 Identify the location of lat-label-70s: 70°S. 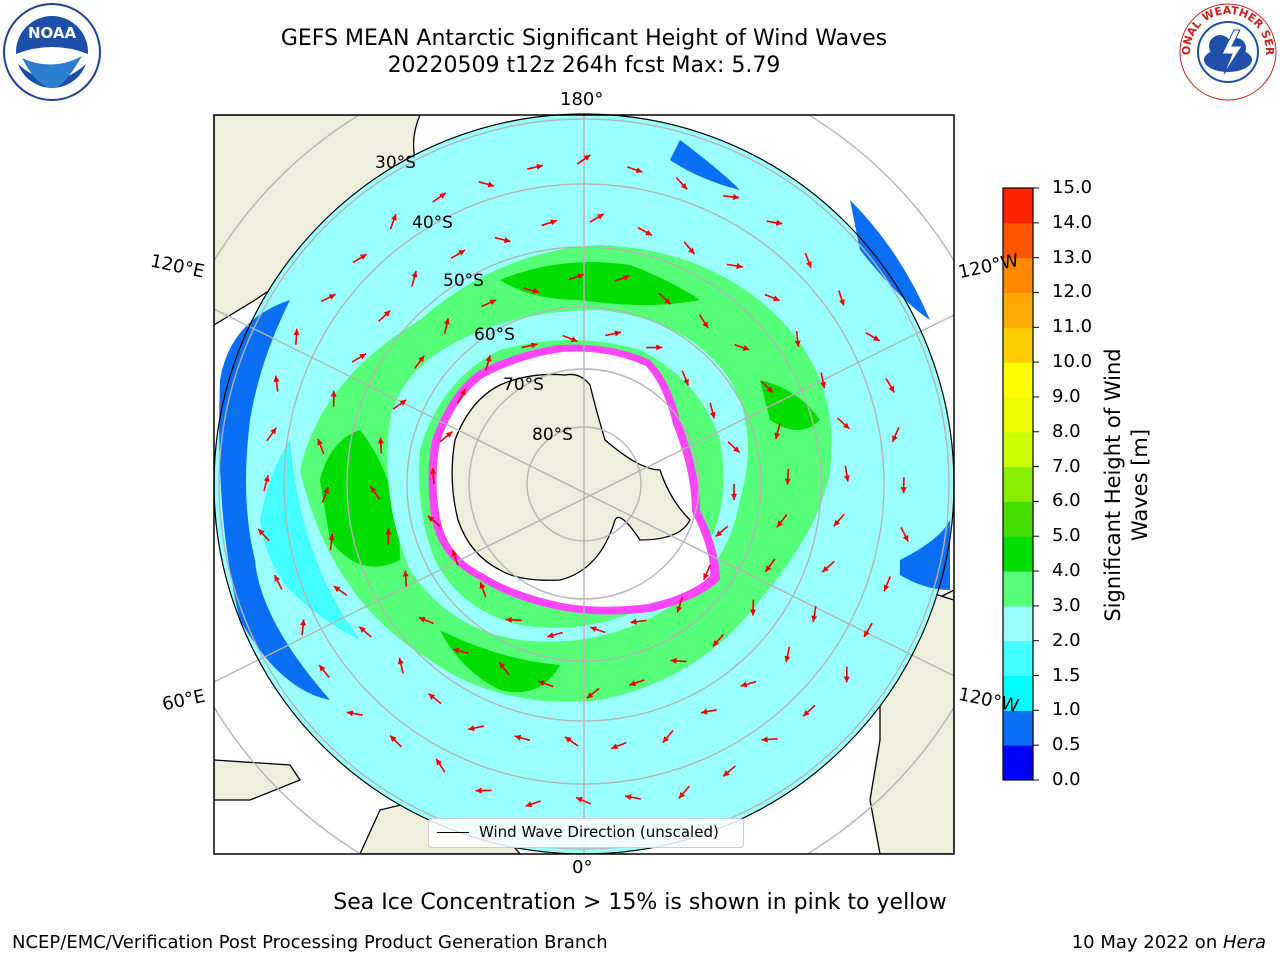
(523, 385).